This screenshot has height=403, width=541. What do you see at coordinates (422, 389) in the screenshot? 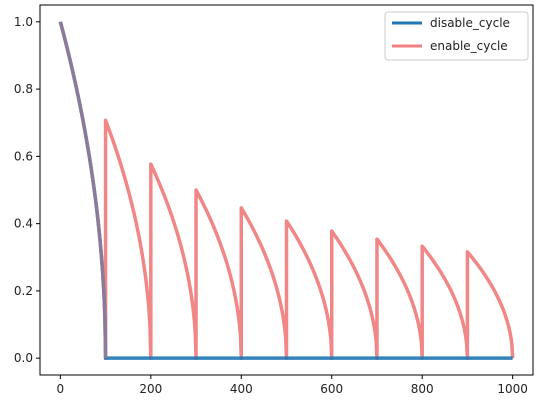
I see `x-tick-label: 800` at bounding box center [422, 389].